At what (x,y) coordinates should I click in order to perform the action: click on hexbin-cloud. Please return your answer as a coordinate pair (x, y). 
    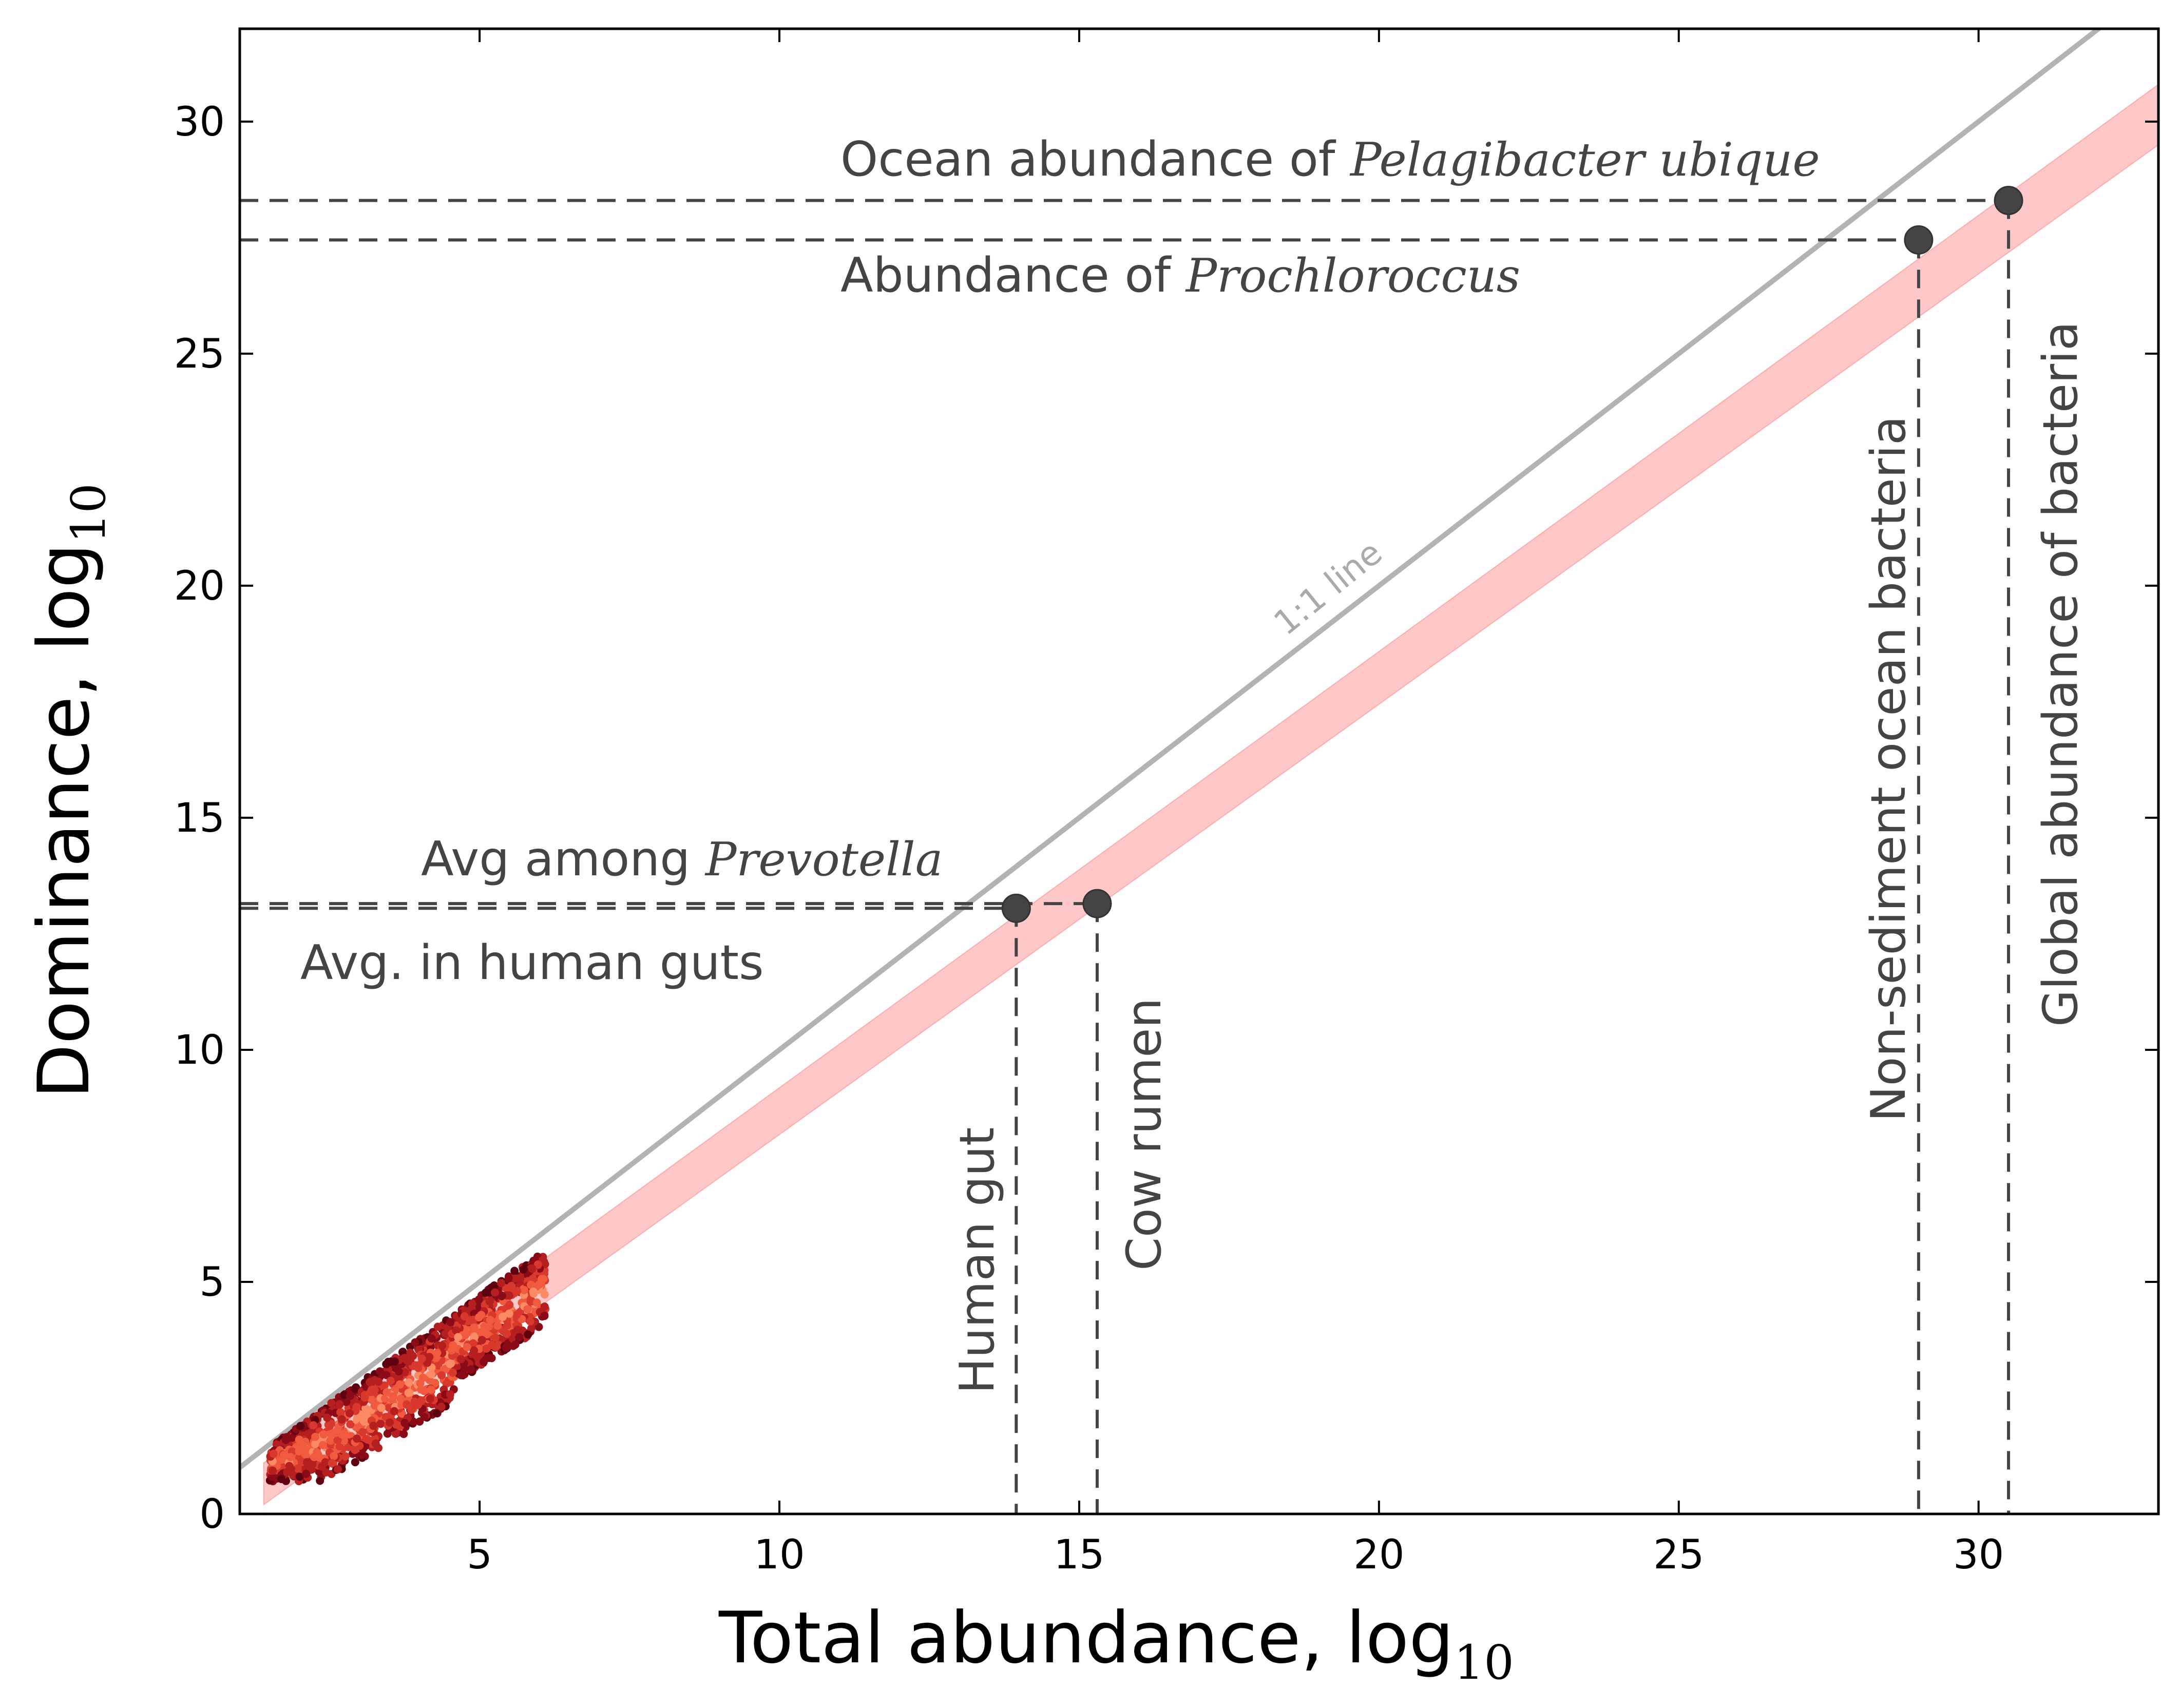
    Looking at the image, I should click on (407, 1369).